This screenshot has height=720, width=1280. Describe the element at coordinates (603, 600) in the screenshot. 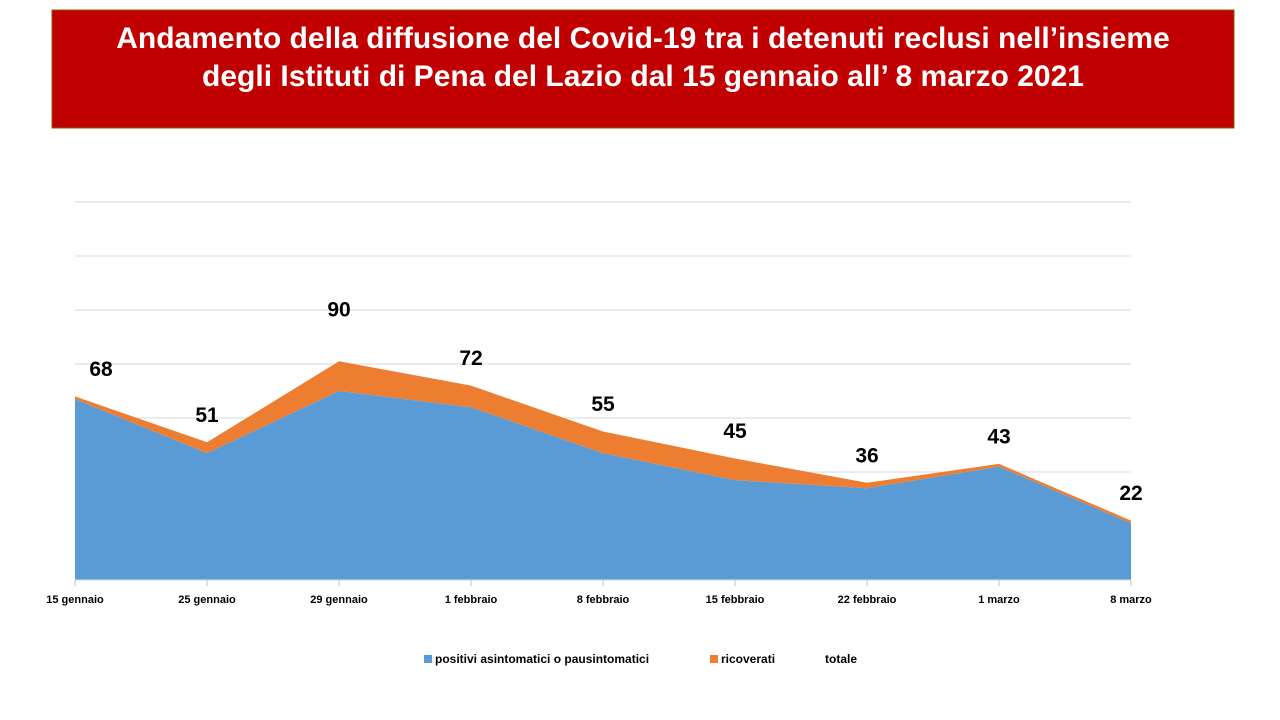

I see `x-tick-label: 8 febbraio` at that location.